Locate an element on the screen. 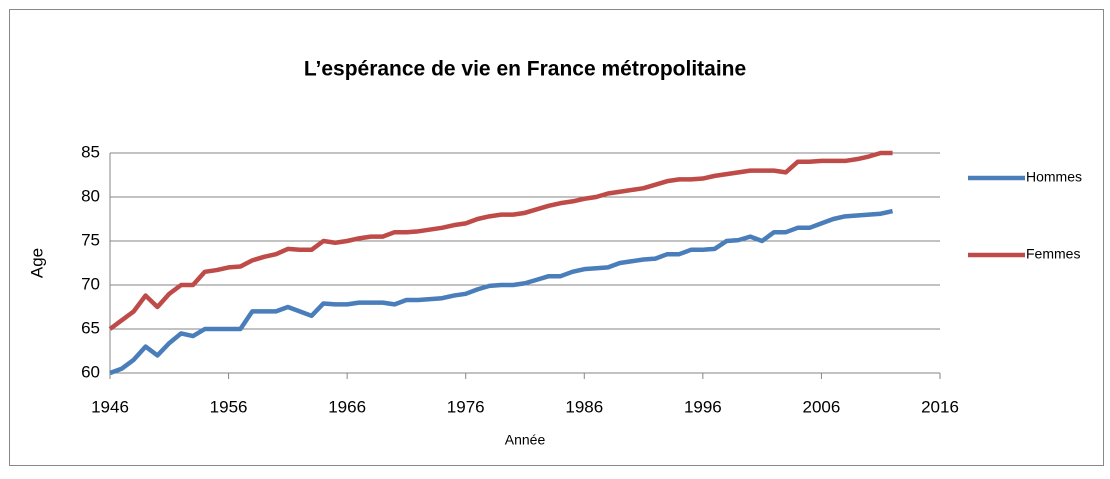 The width and height of the screenshot is (1110, 479). x-tick-label: 1946 is located at coordinates (110, 406).